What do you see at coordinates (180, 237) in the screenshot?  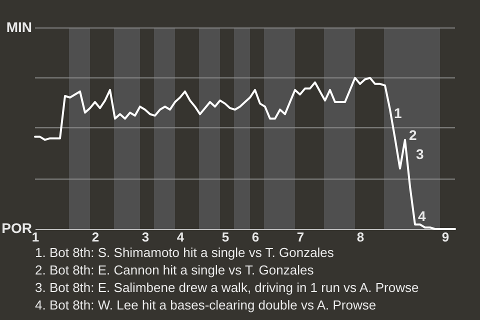 I see `x-tick-label: 4` at bounding box center [180, 237].